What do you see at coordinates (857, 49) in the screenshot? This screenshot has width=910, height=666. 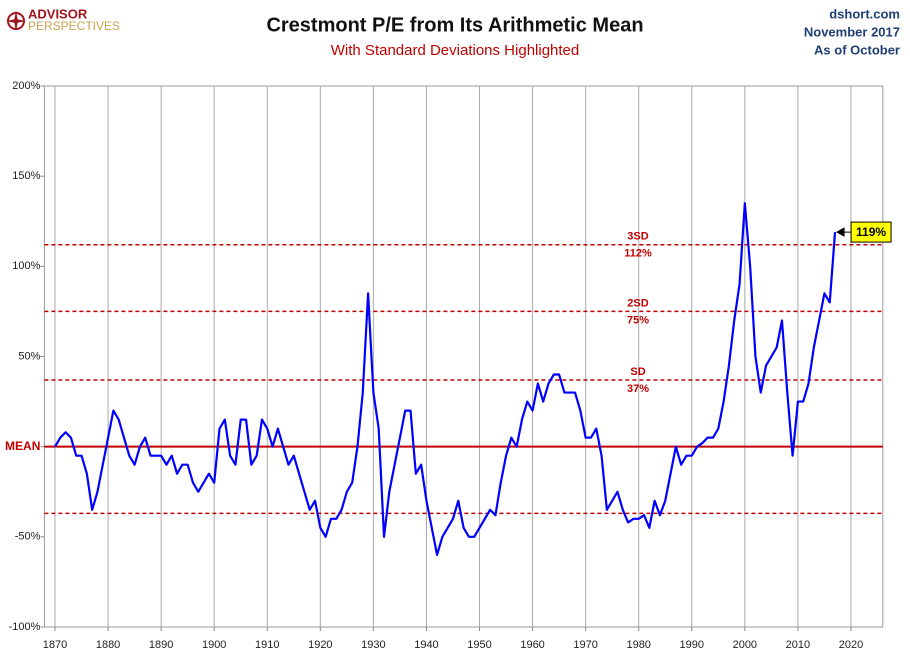 I see `source-as-of: As of October` at bounding box center [857, 49].